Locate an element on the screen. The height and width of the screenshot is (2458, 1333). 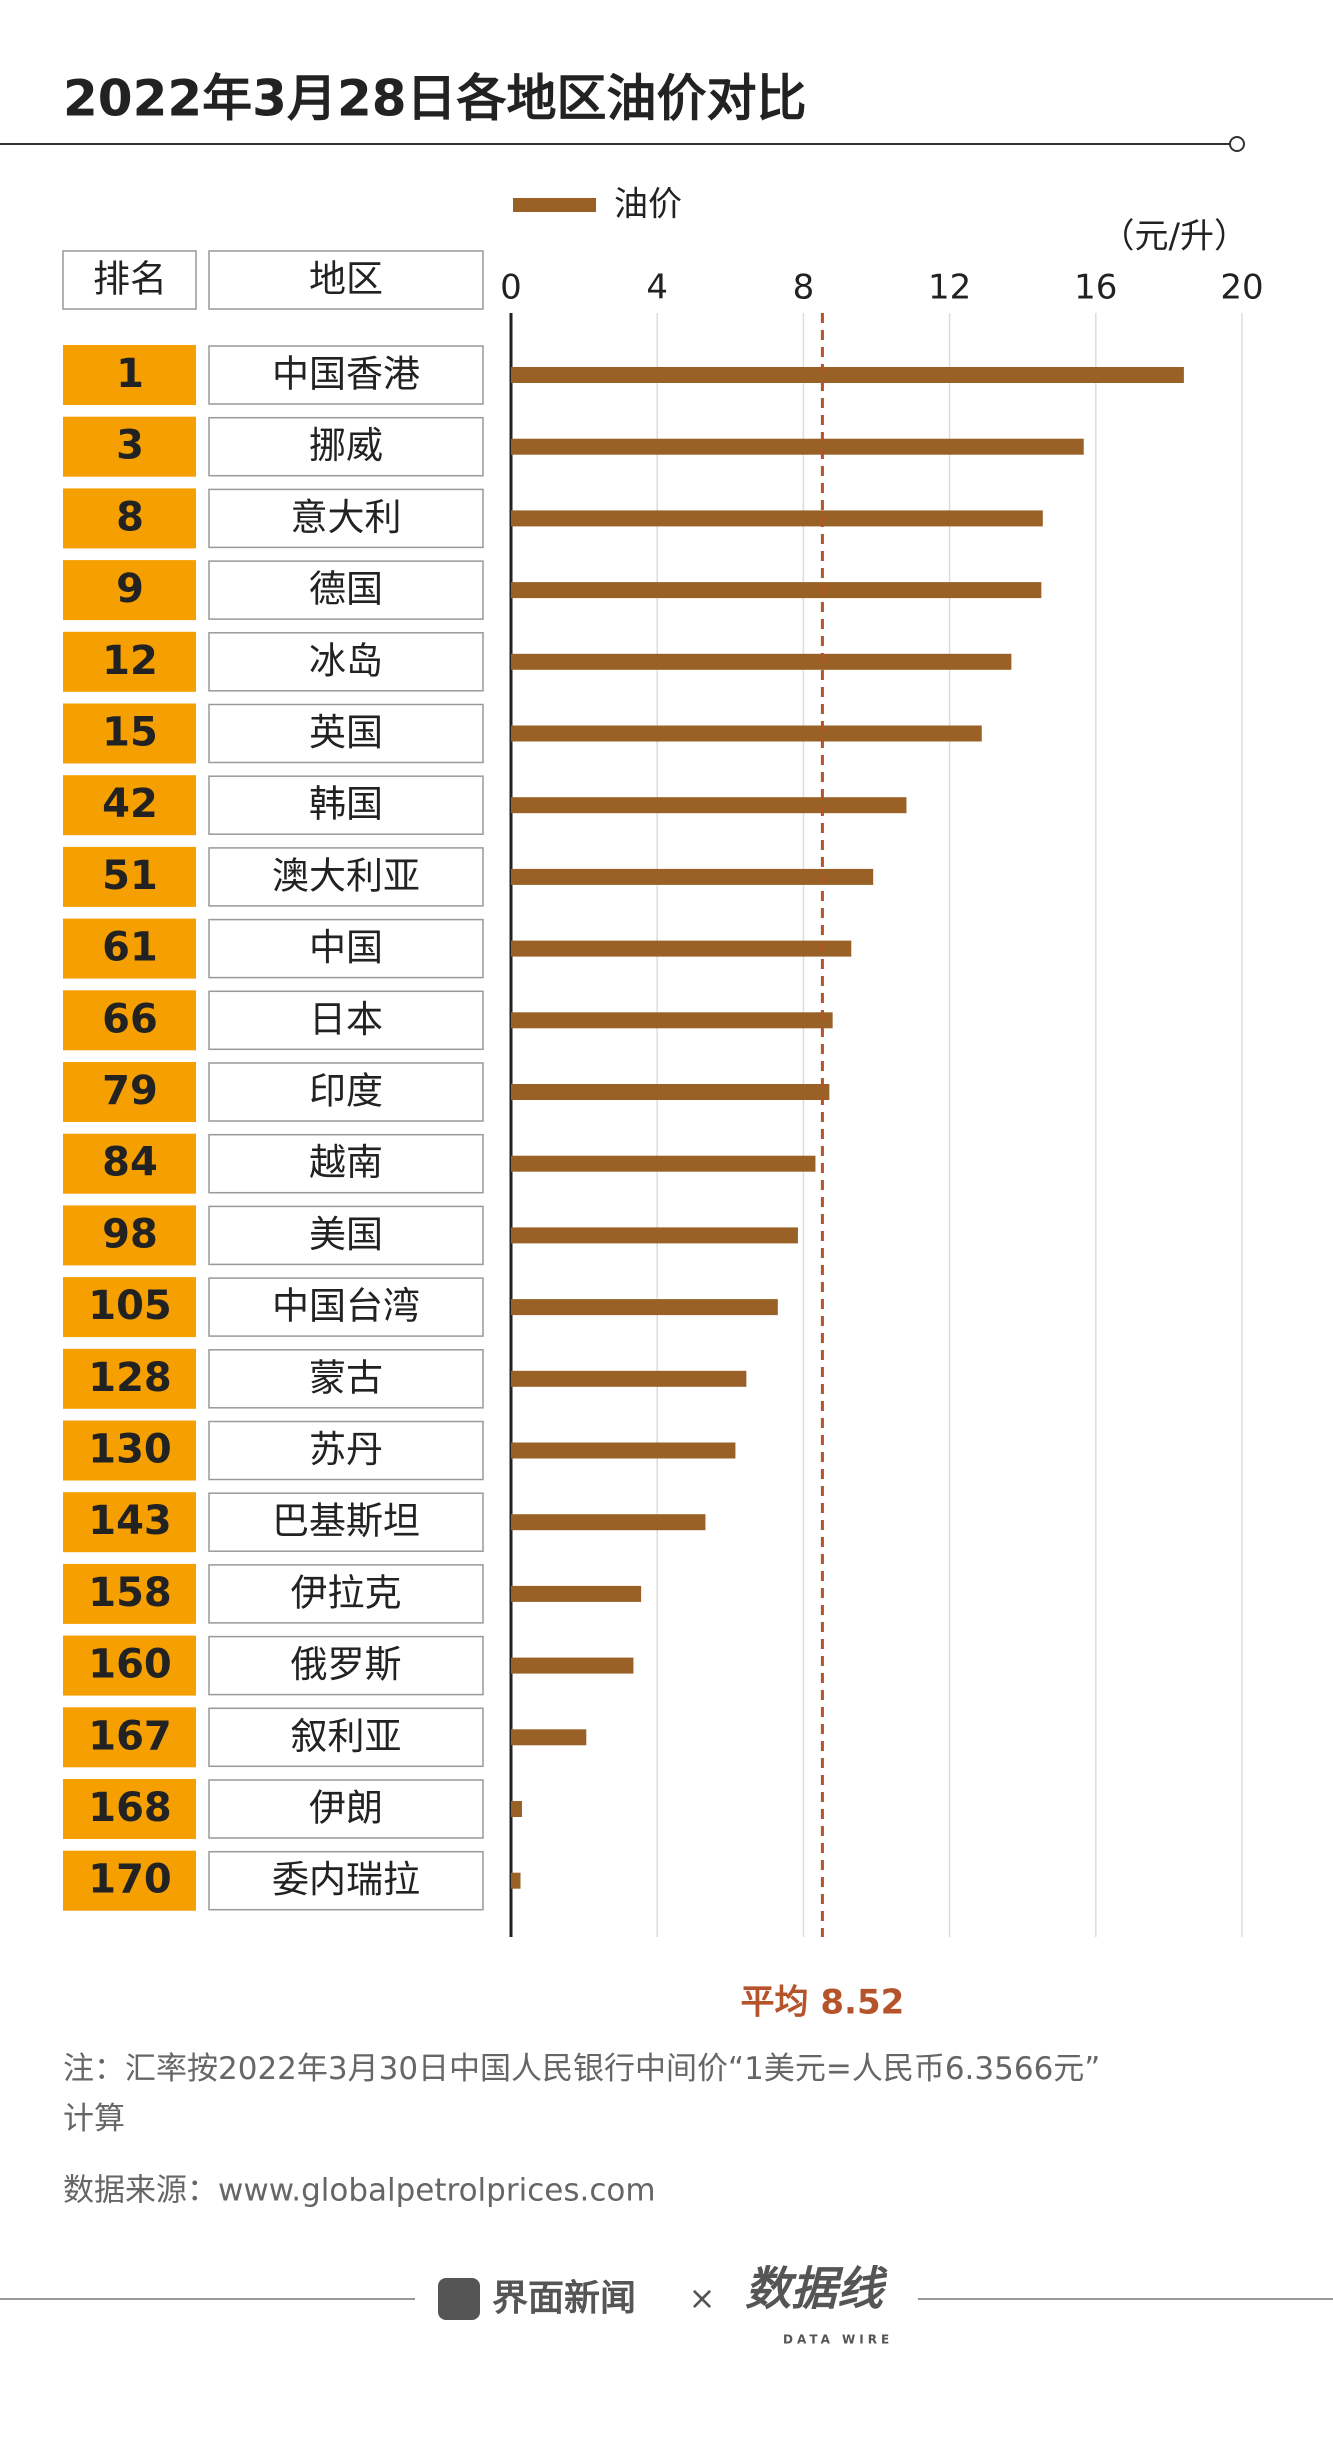
region-label: 德国 is located at coordinates (346, 589).